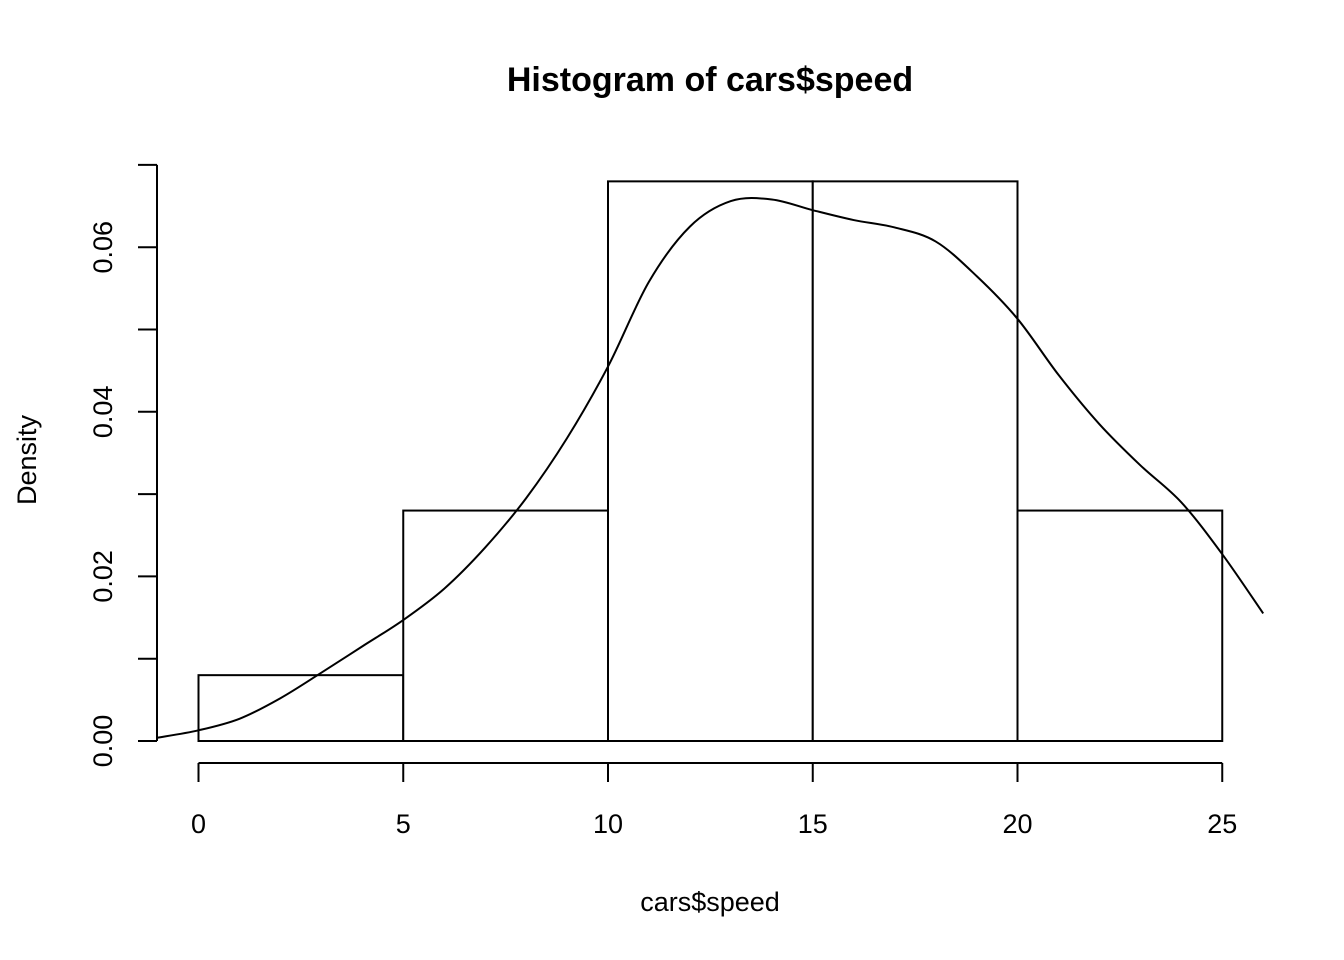 Image resolution: width=1344 pixels, height=960 pixels. I want to click on x-axis: 0 5 10 15 20 25, so click(714, 800).